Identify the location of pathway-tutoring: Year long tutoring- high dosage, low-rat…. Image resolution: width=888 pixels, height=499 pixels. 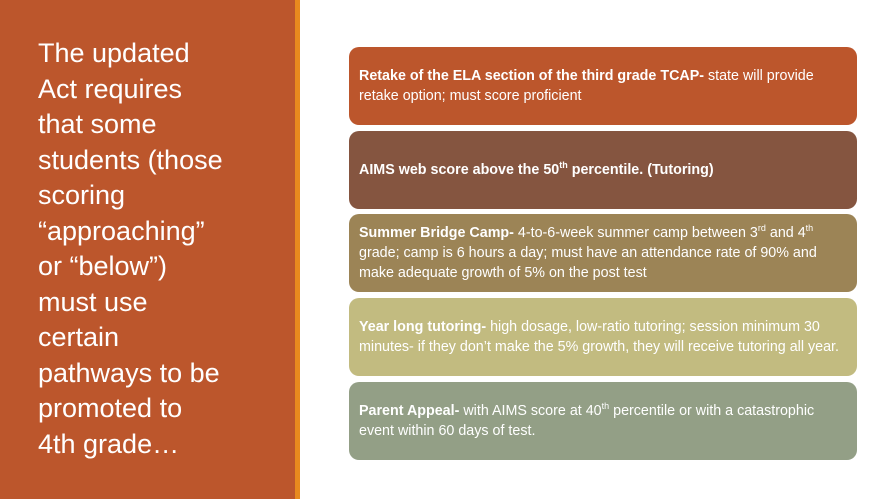
(603, 337).